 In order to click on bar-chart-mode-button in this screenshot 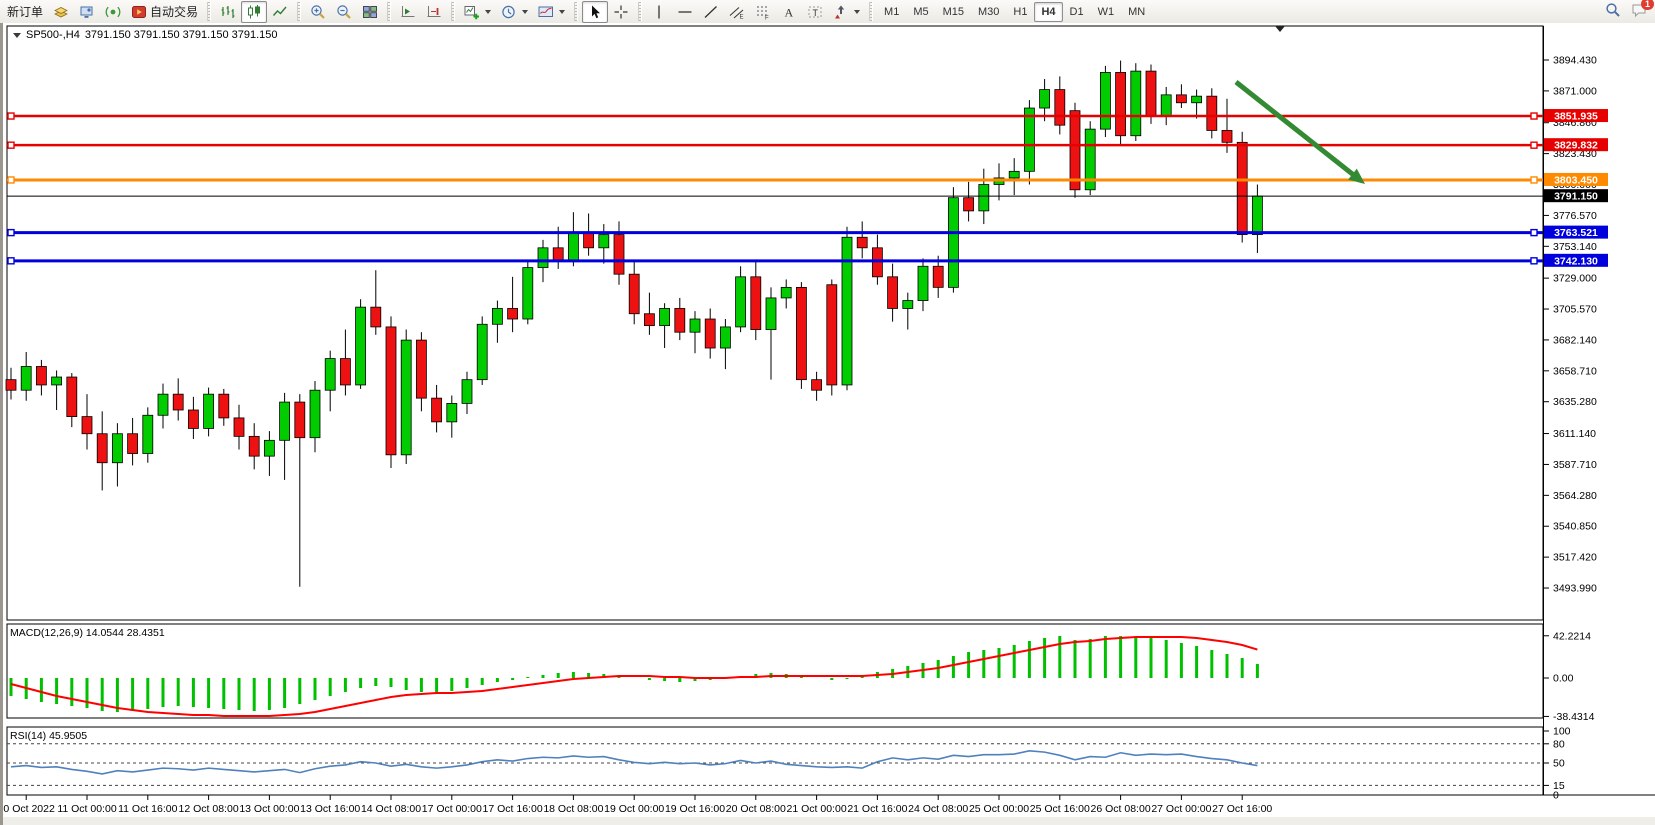, I will do `click(228, 12)`.